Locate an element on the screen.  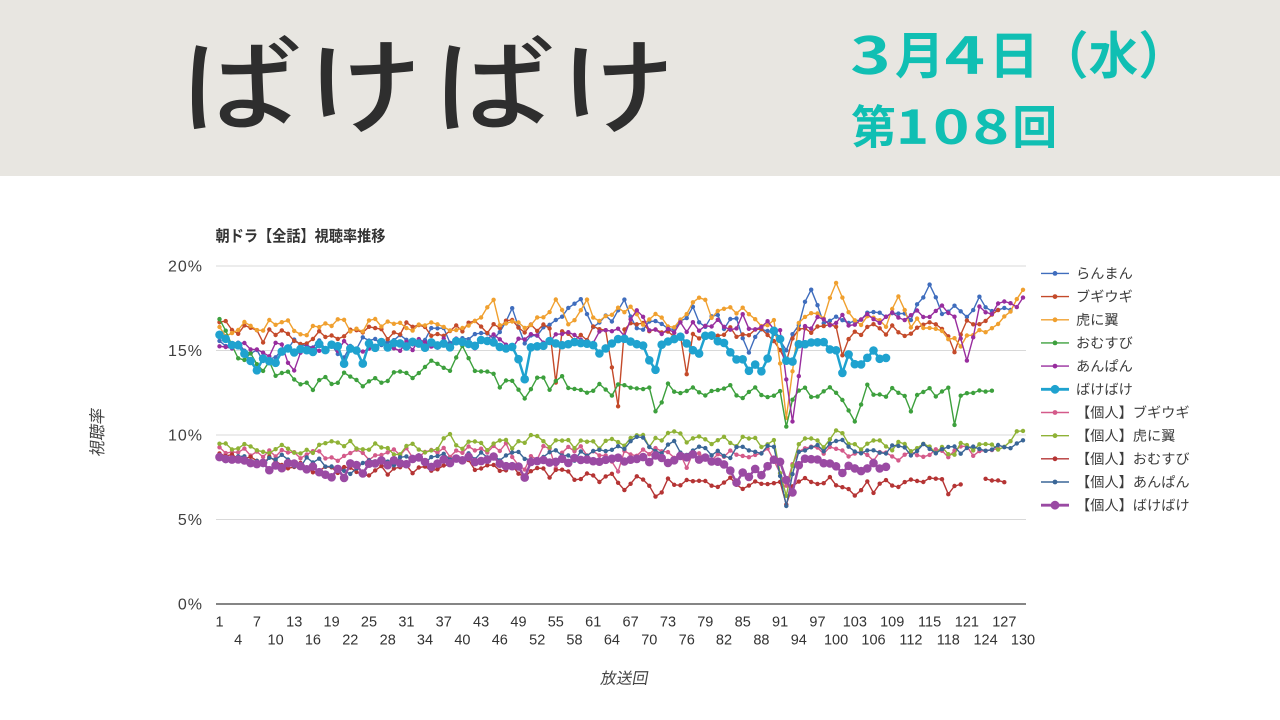
svg-text: 109 is located at coordinates (892, 623).